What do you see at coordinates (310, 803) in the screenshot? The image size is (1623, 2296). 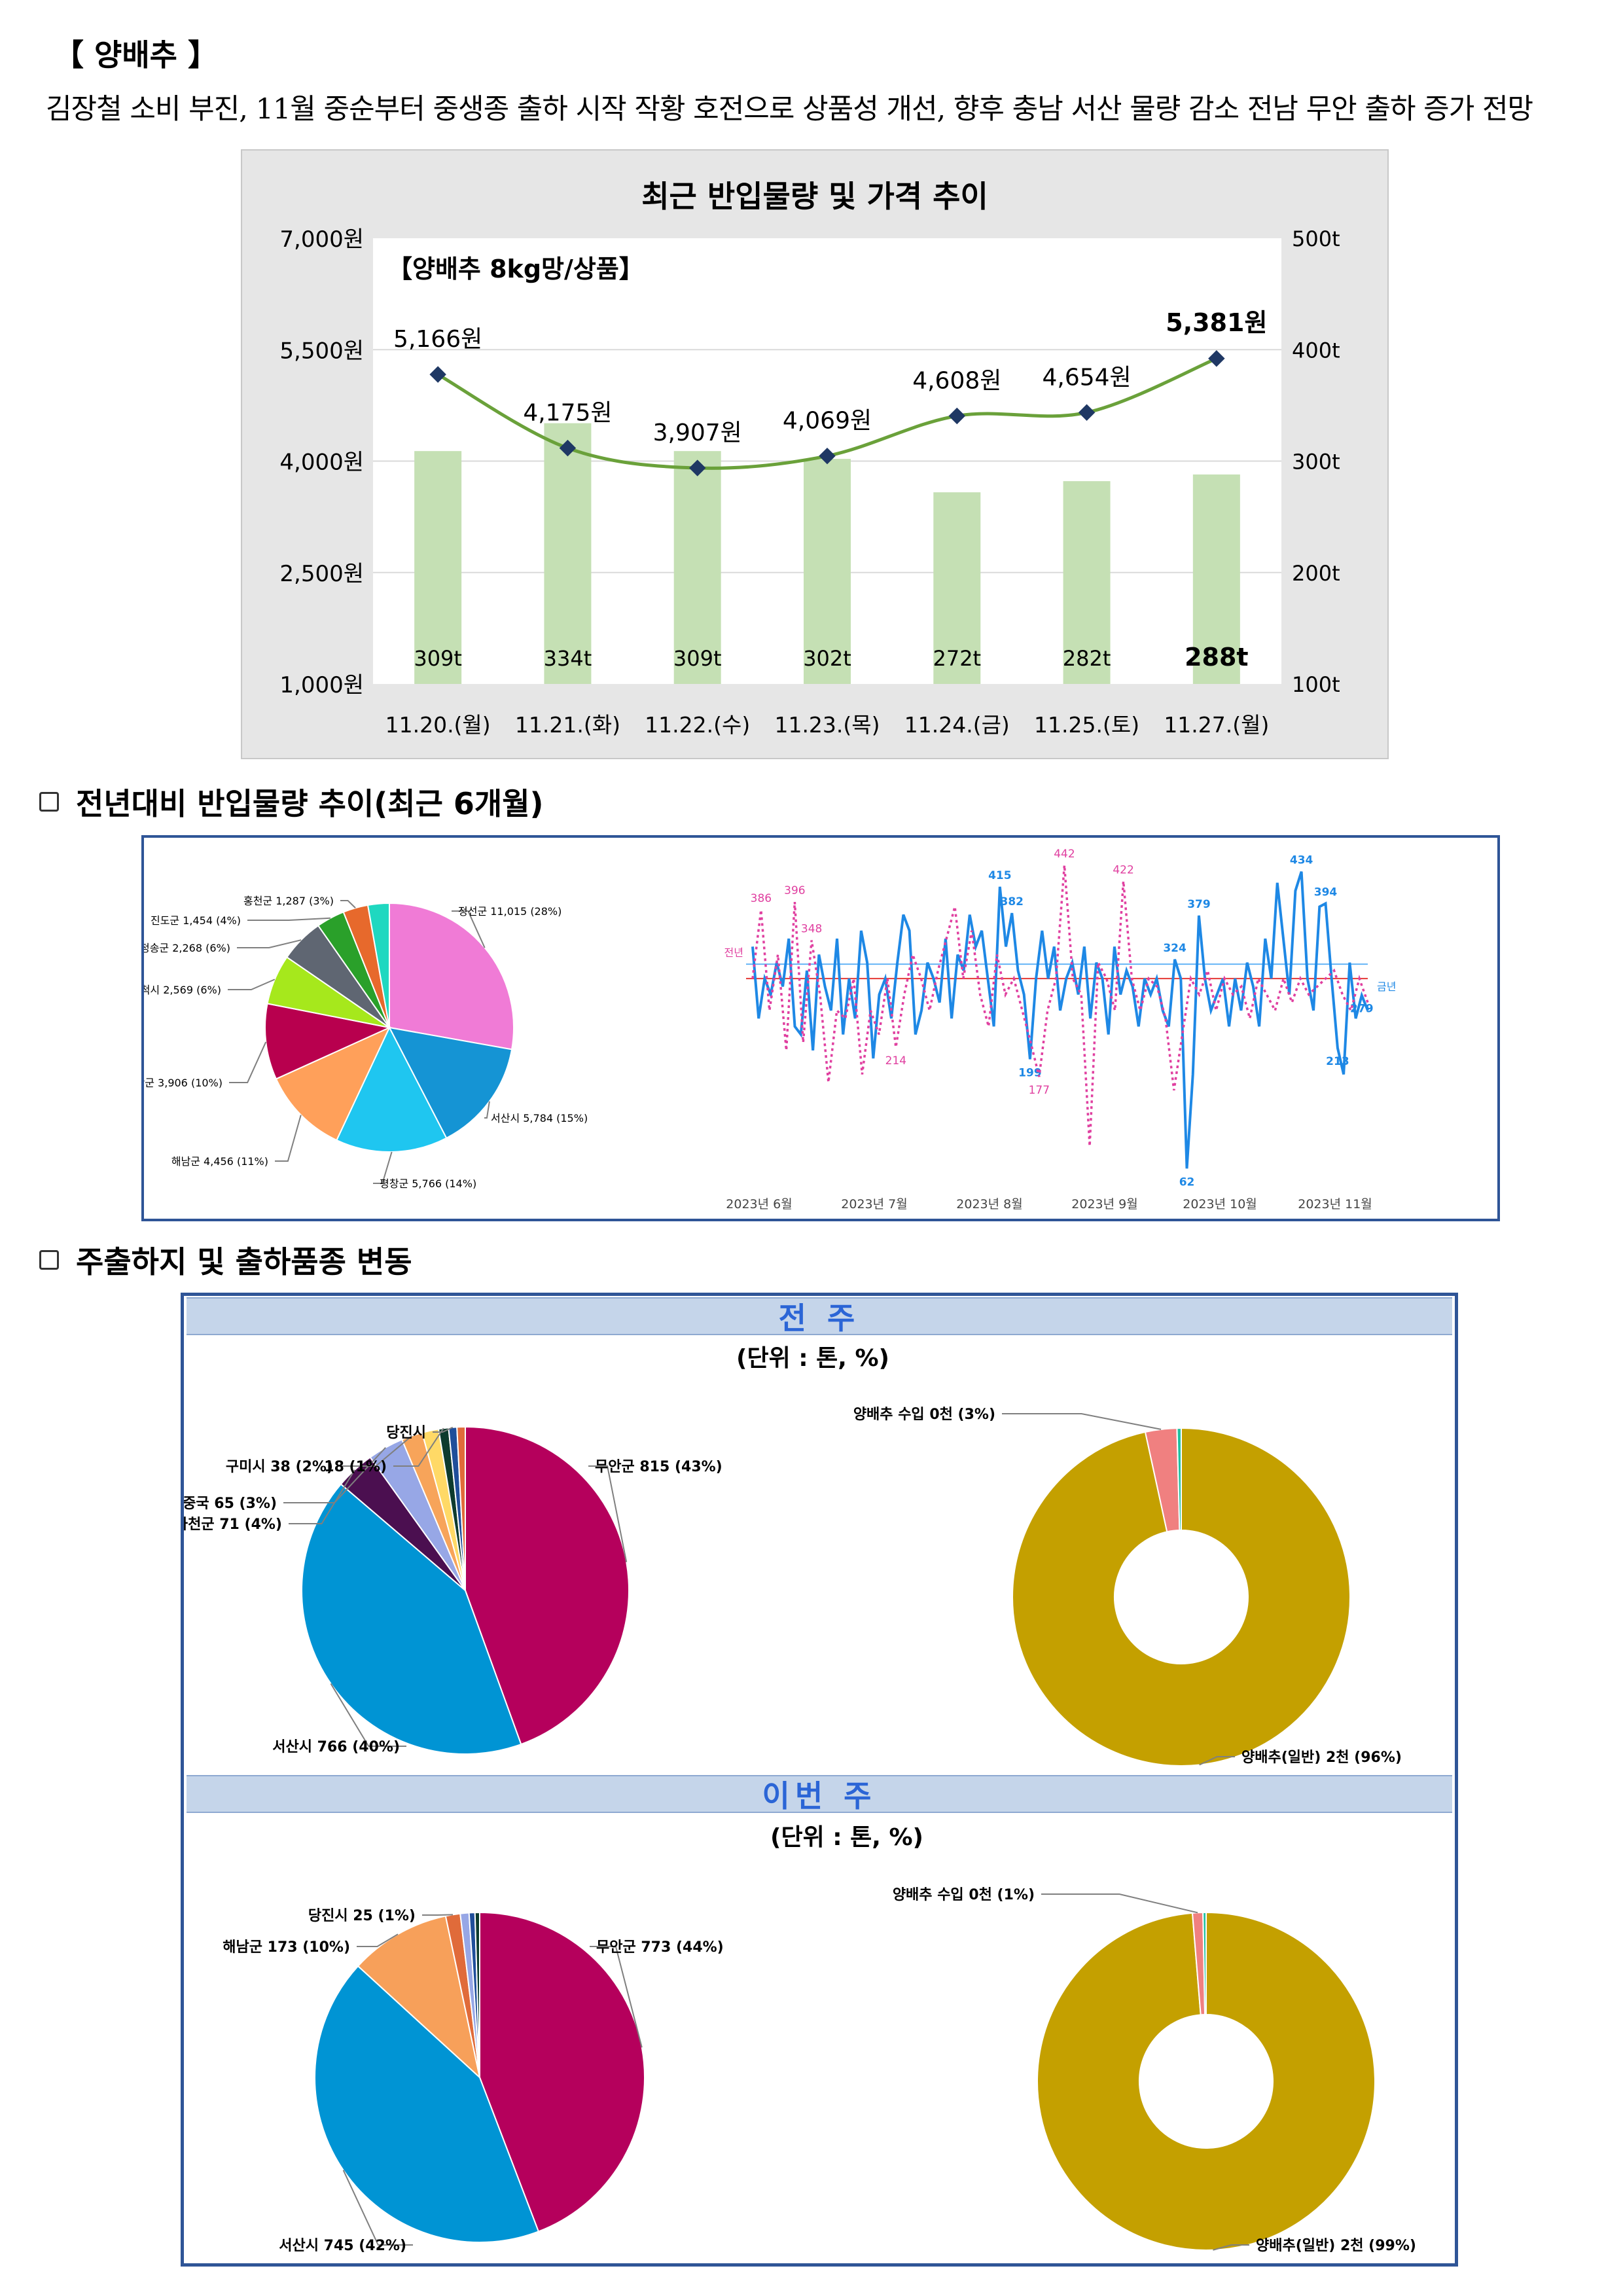 I see `section-yoy-title: 전년대비 반입물량 추이(최근 6개월)` at bounding box center [310, 803].